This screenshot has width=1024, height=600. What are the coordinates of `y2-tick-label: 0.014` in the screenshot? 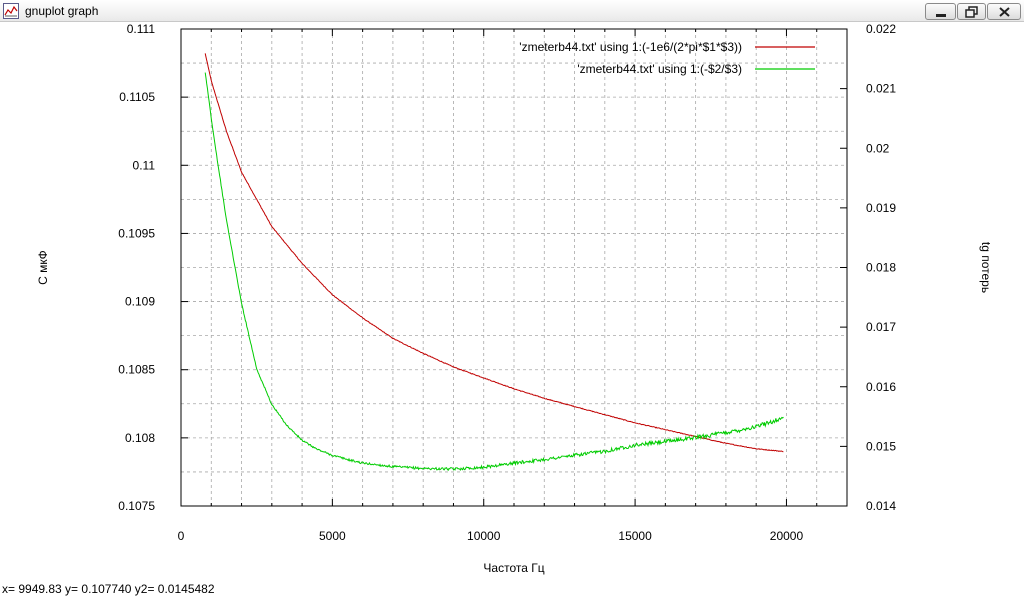 It's located at (881, 506).